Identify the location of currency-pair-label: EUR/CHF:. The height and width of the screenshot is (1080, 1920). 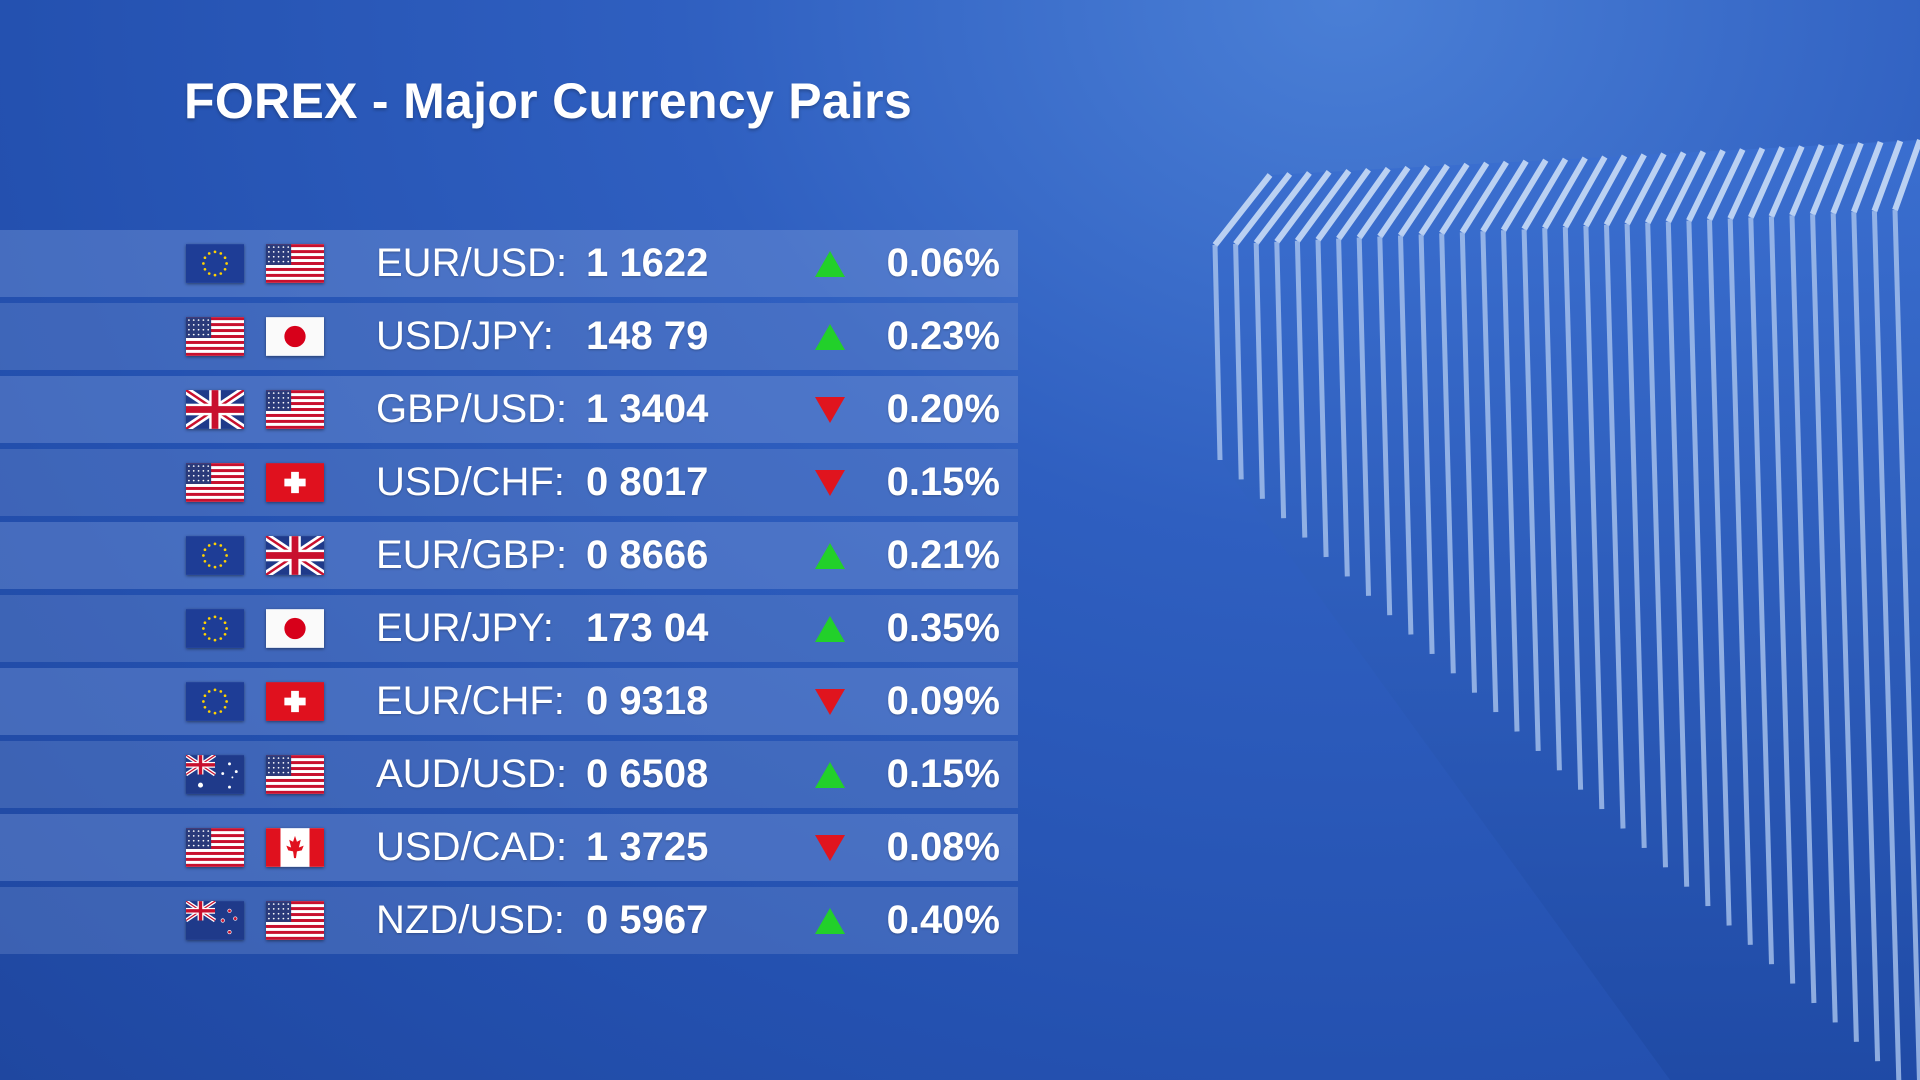
(470, 701).